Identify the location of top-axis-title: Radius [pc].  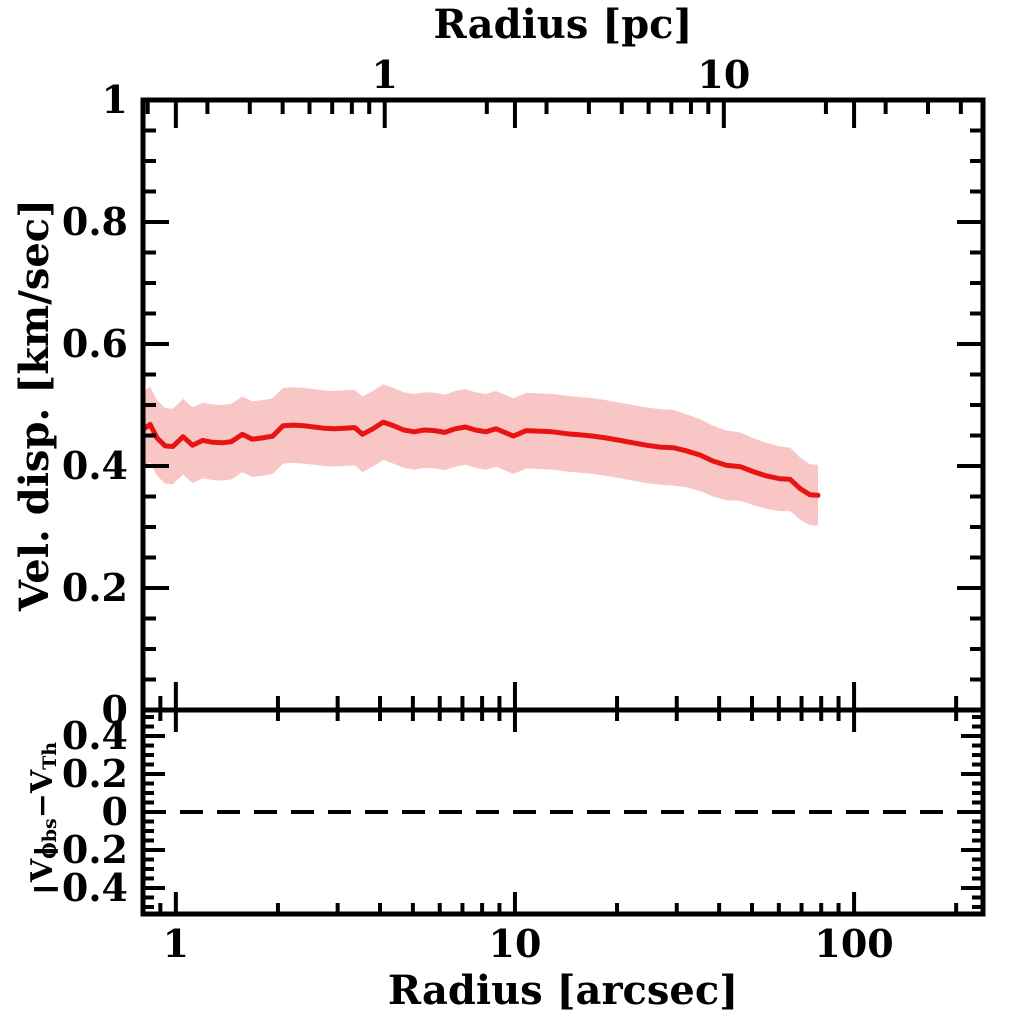
(563, 24).